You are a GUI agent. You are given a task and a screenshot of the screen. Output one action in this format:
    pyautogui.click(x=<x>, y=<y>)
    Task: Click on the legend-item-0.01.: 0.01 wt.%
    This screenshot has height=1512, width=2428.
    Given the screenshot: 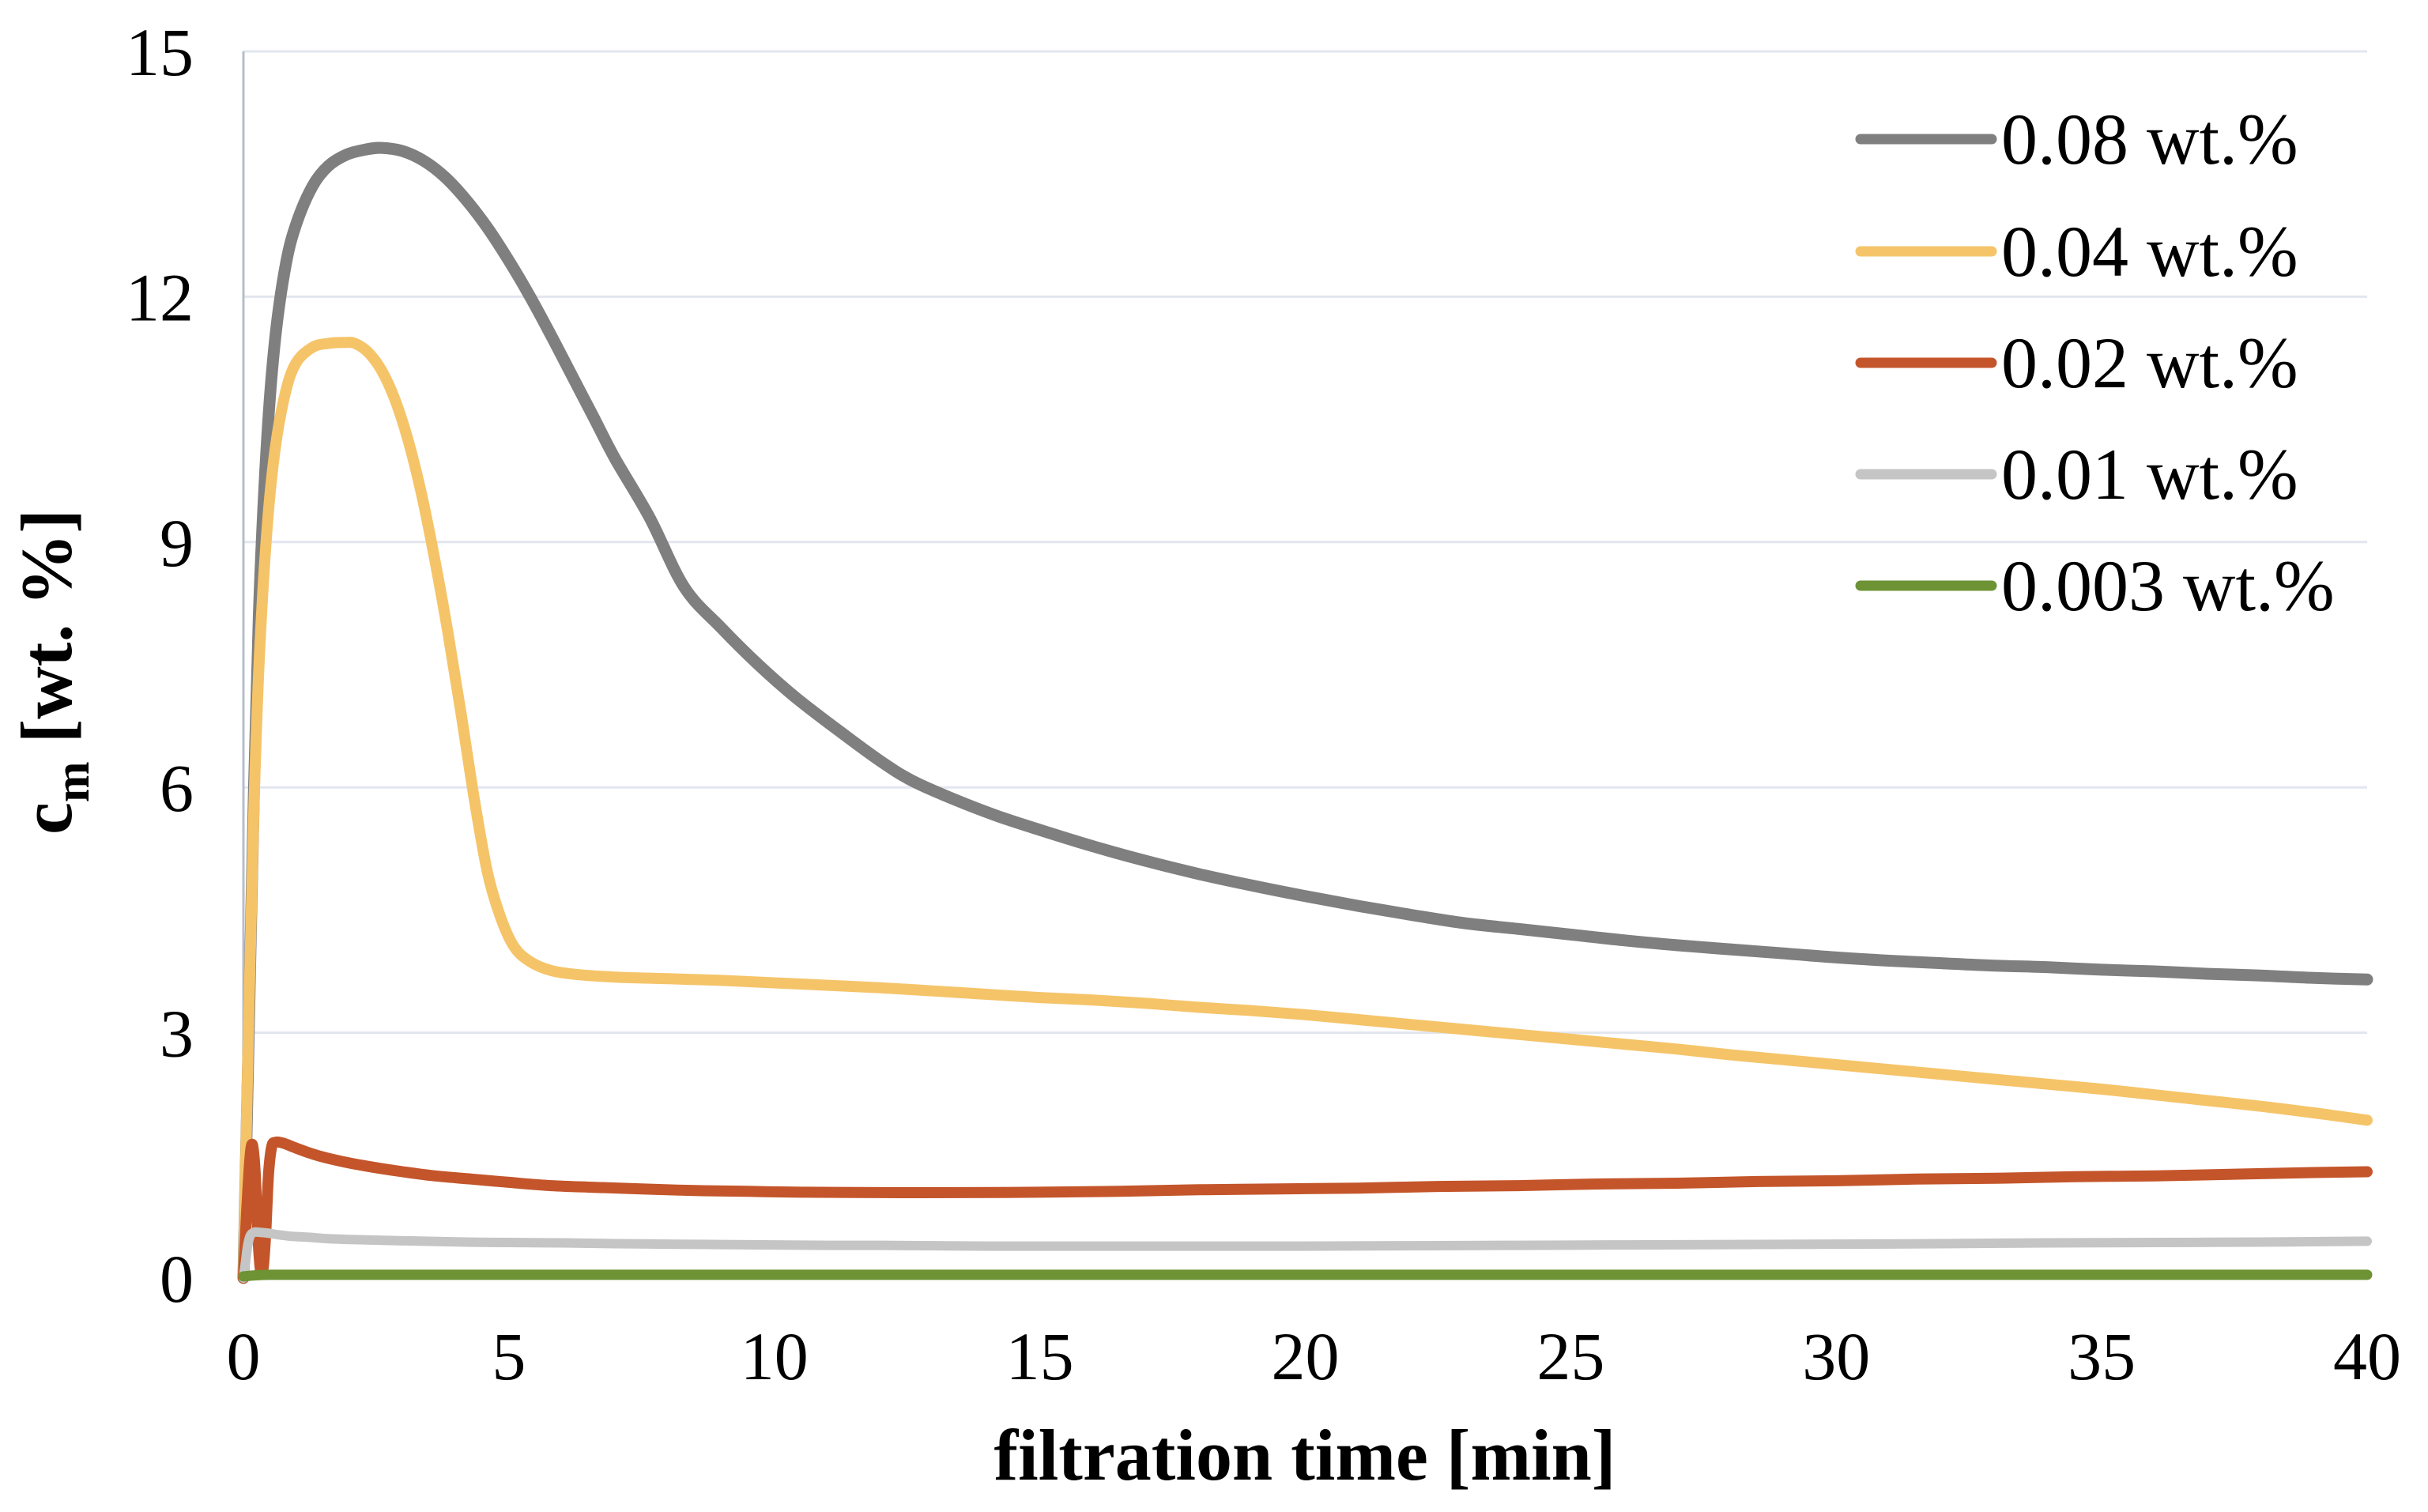 What is the action you would take?
    pyautogui.click(x=2076, y=474)
    